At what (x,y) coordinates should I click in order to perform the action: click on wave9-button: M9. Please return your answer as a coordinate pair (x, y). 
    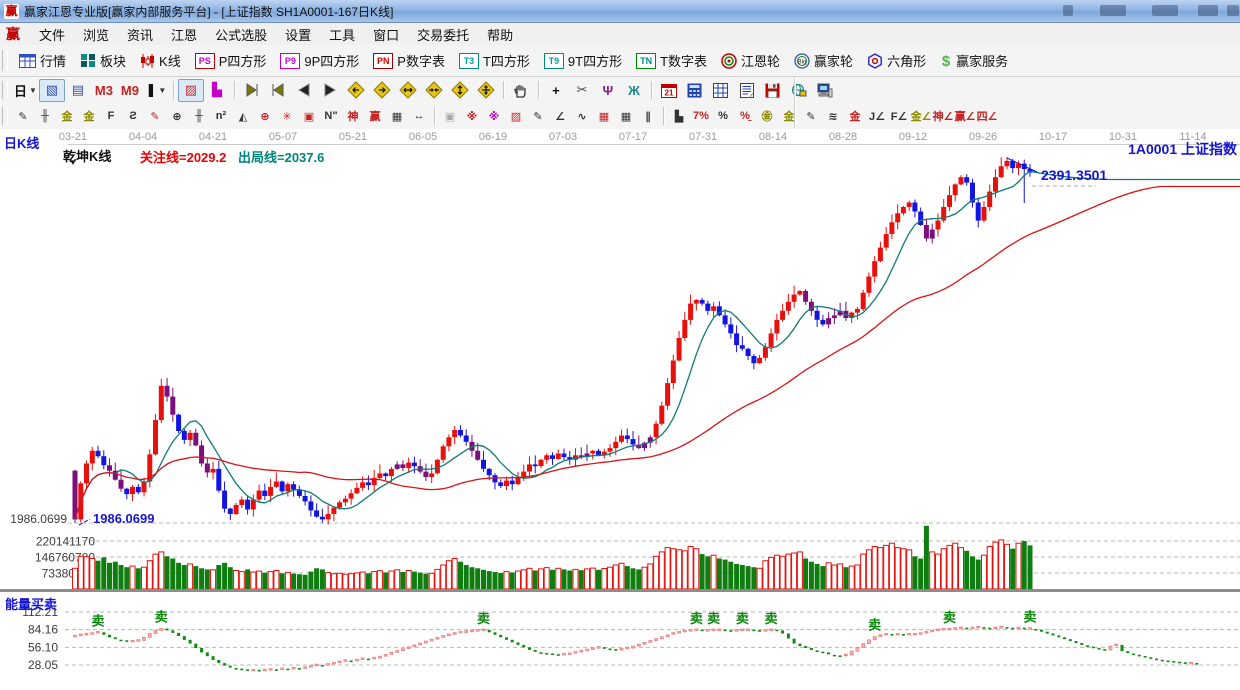
    Looking at the image, I should click on (130, 90).